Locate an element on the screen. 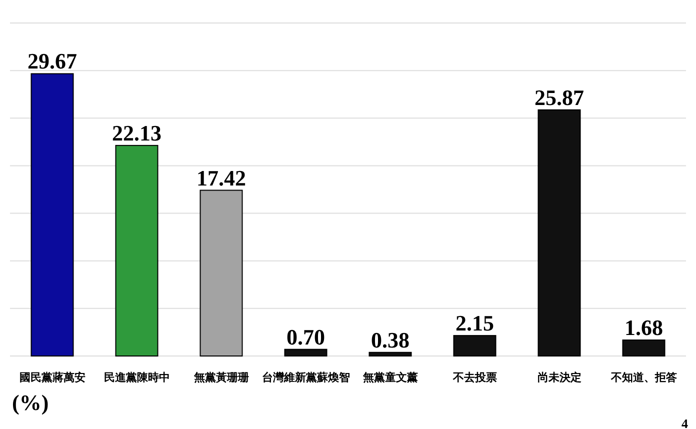 This screenshot has height=429, width=696. data-label: 22.13 is located at coordinates (137, 133).